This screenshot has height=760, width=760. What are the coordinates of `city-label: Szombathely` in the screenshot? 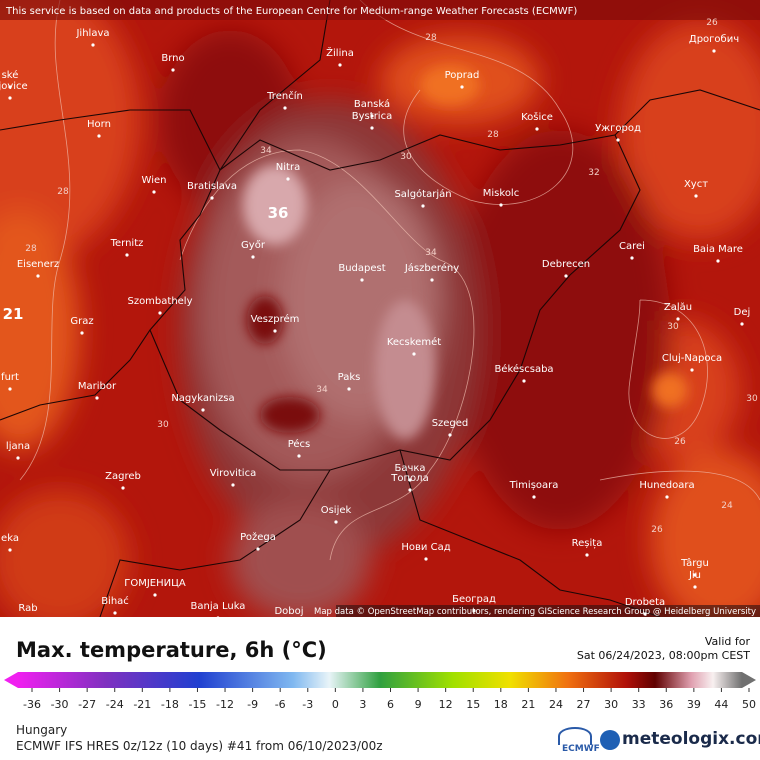 It's located at (159, 301).